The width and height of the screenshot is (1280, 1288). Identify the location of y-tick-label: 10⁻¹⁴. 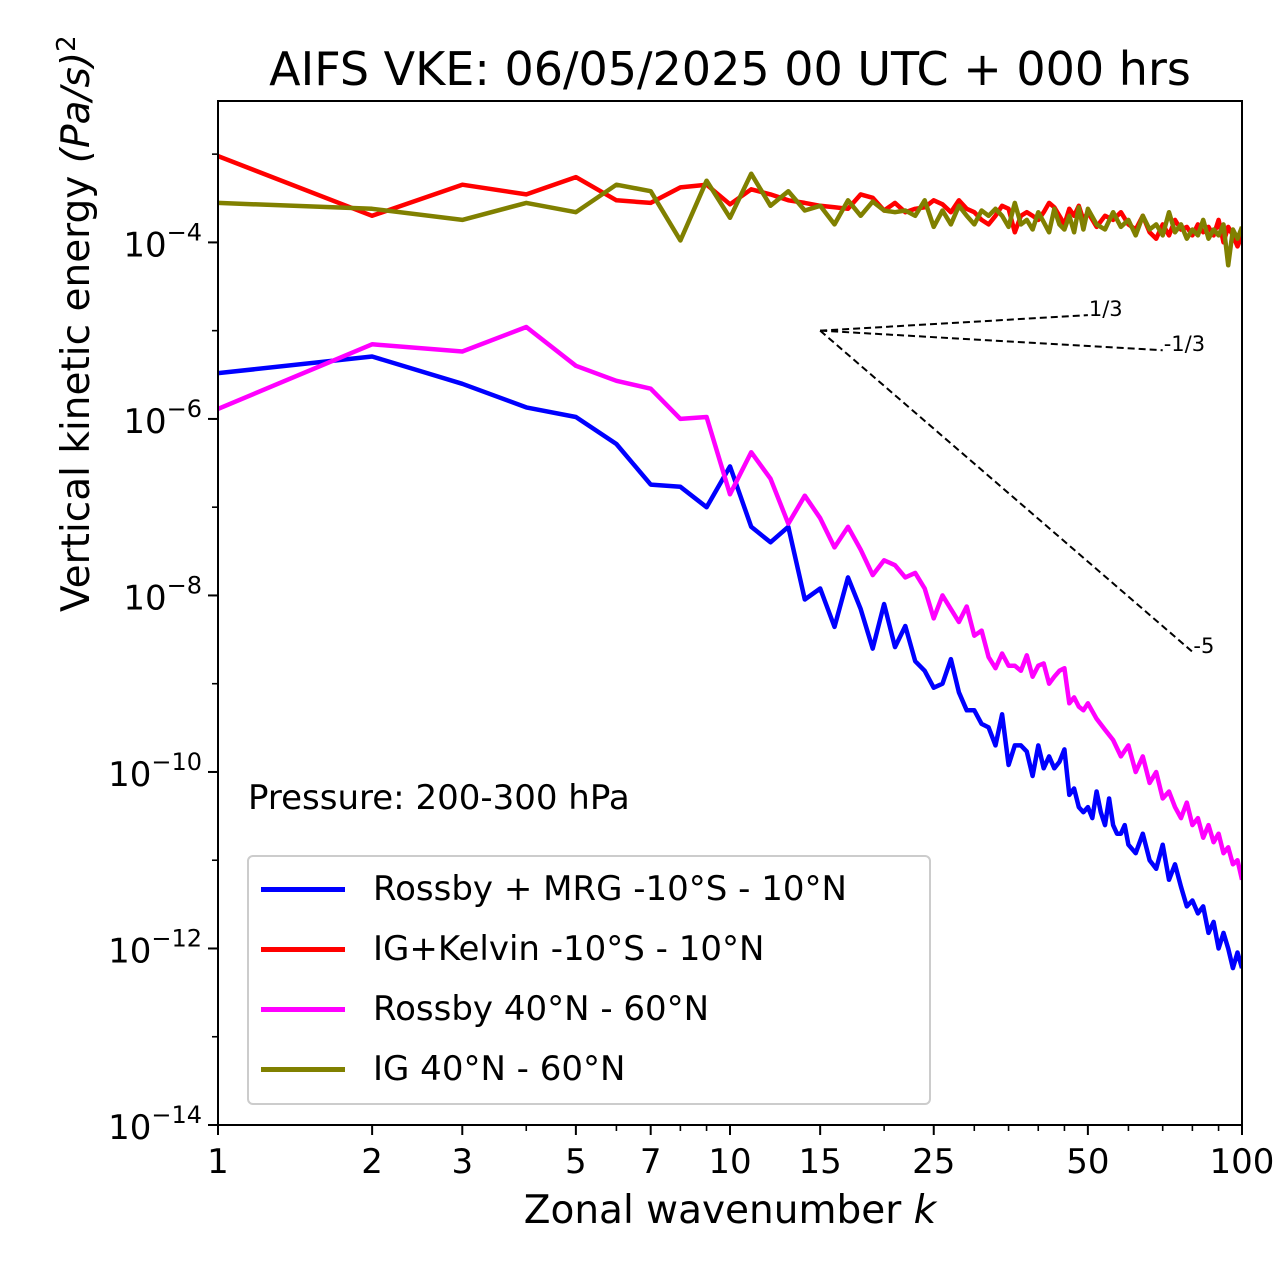
(155, 1124).